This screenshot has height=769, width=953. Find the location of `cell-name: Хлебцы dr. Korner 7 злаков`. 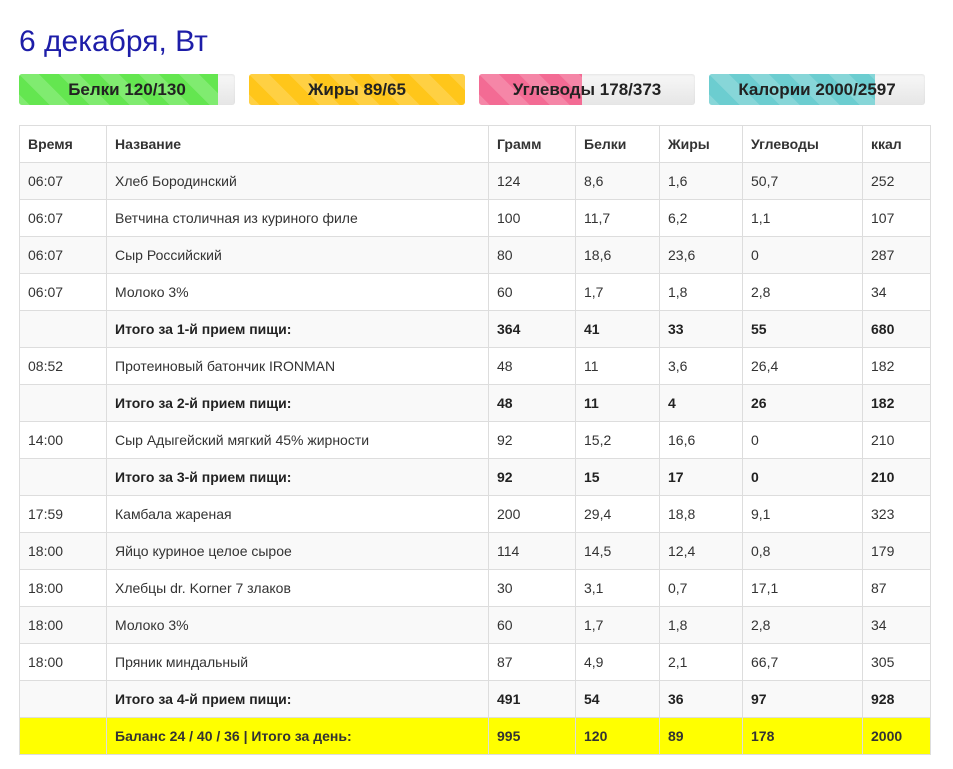

cell-name: Хлебцы dr. Korner 7 злаков is located at coordinates (297, 588).